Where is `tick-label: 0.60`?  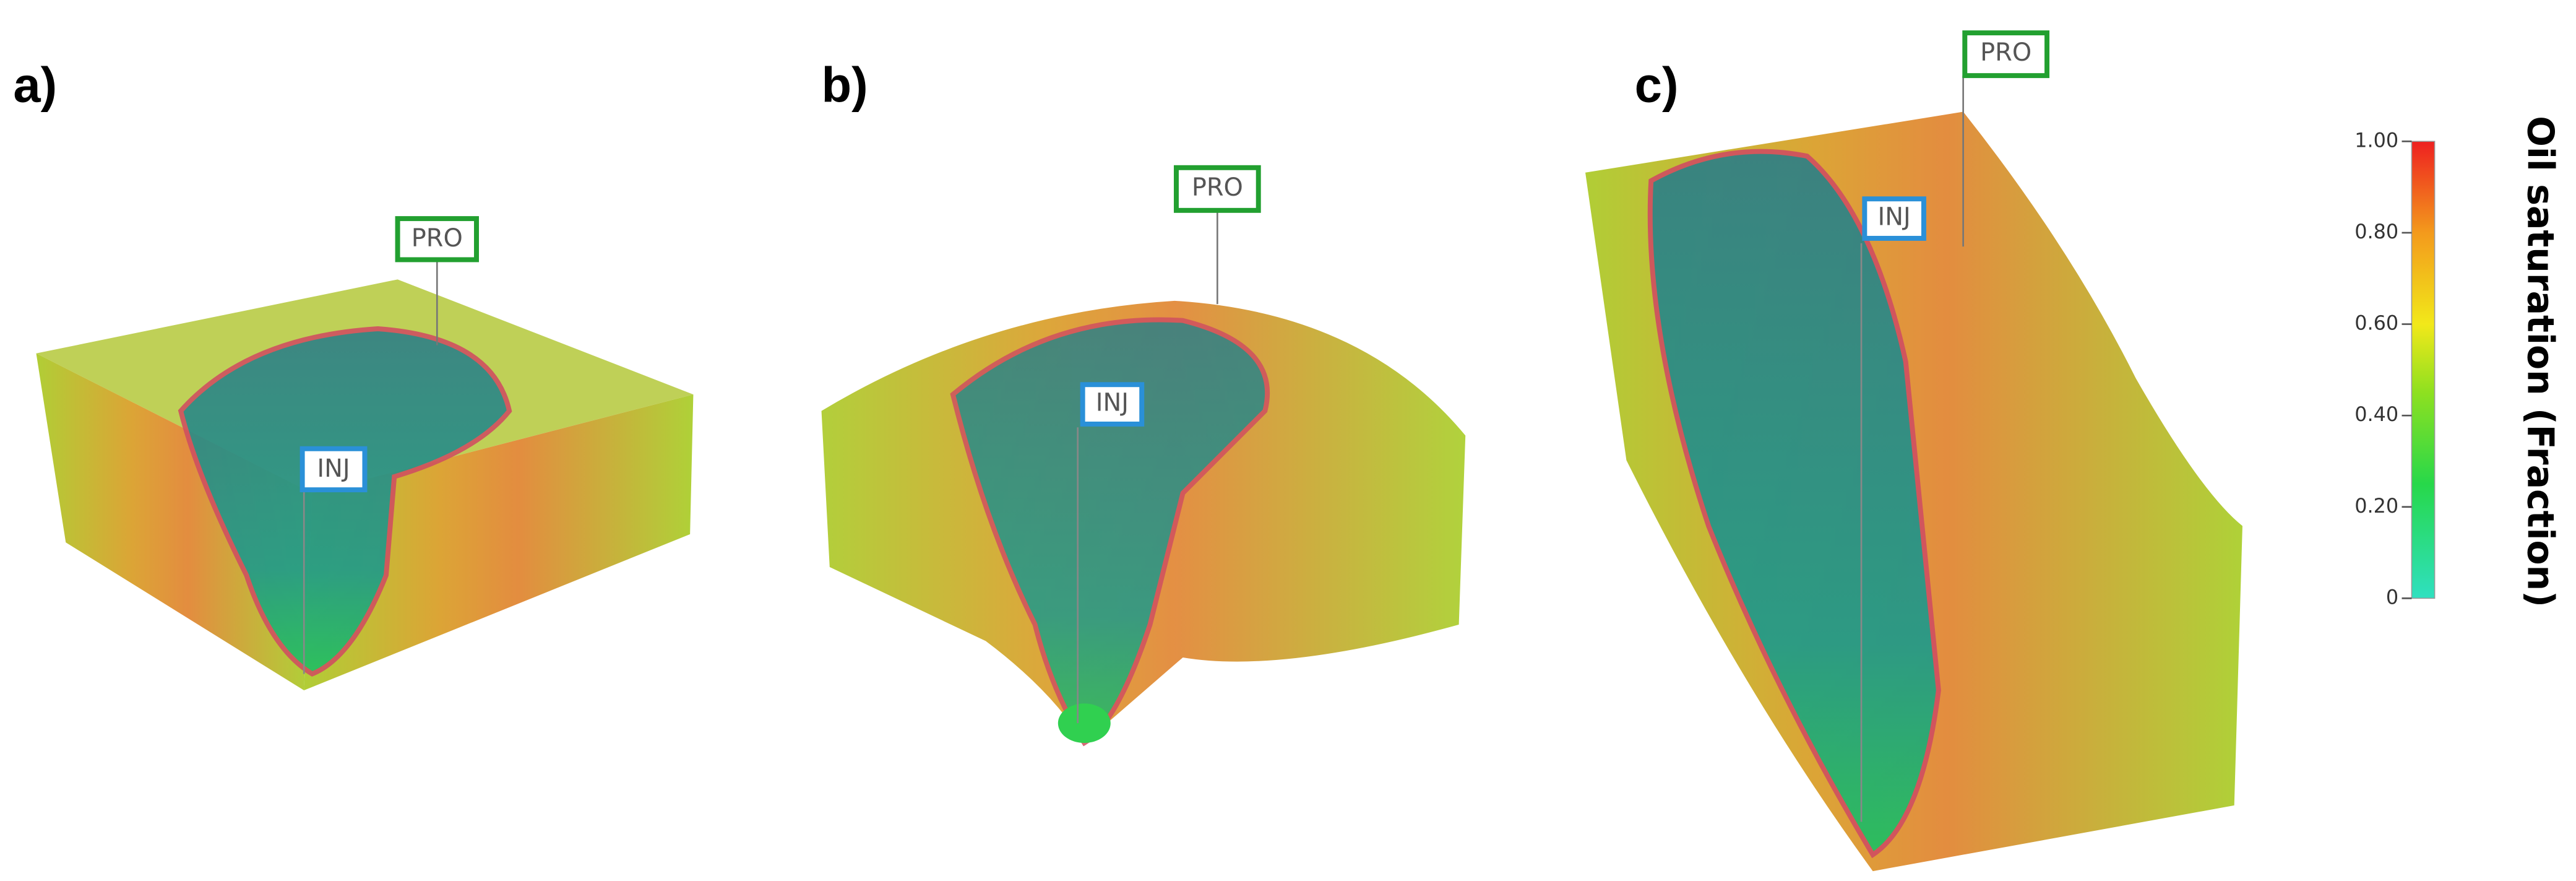
tick-label: 0.60 is located at coordinates (2376, 323).